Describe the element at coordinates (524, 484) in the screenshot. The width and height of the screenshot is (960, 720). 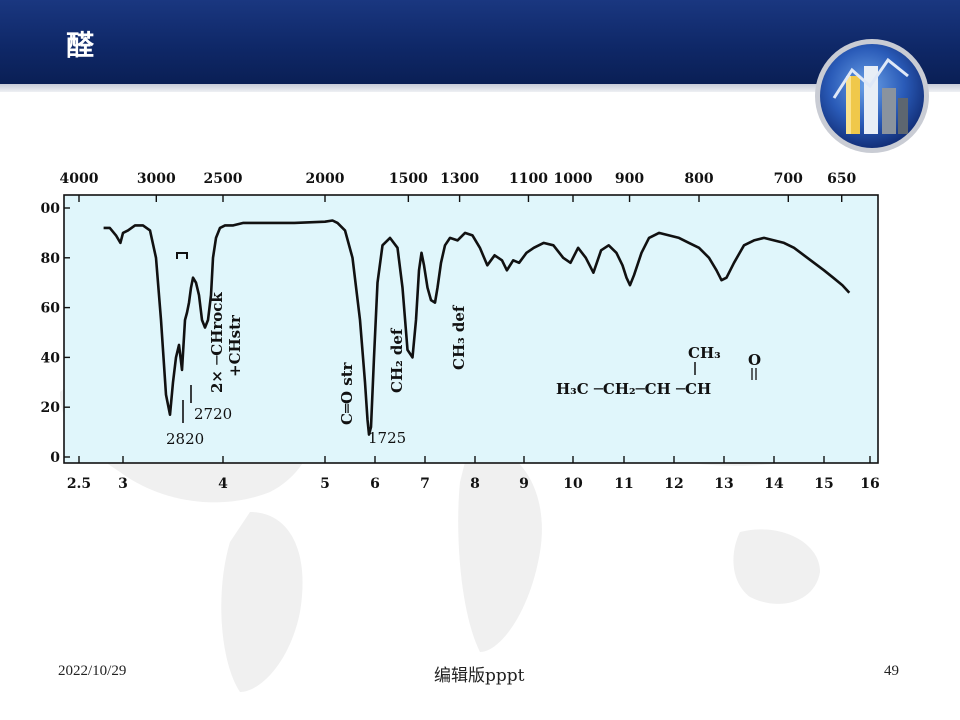
I see `x-tick-label: 9` at that location.